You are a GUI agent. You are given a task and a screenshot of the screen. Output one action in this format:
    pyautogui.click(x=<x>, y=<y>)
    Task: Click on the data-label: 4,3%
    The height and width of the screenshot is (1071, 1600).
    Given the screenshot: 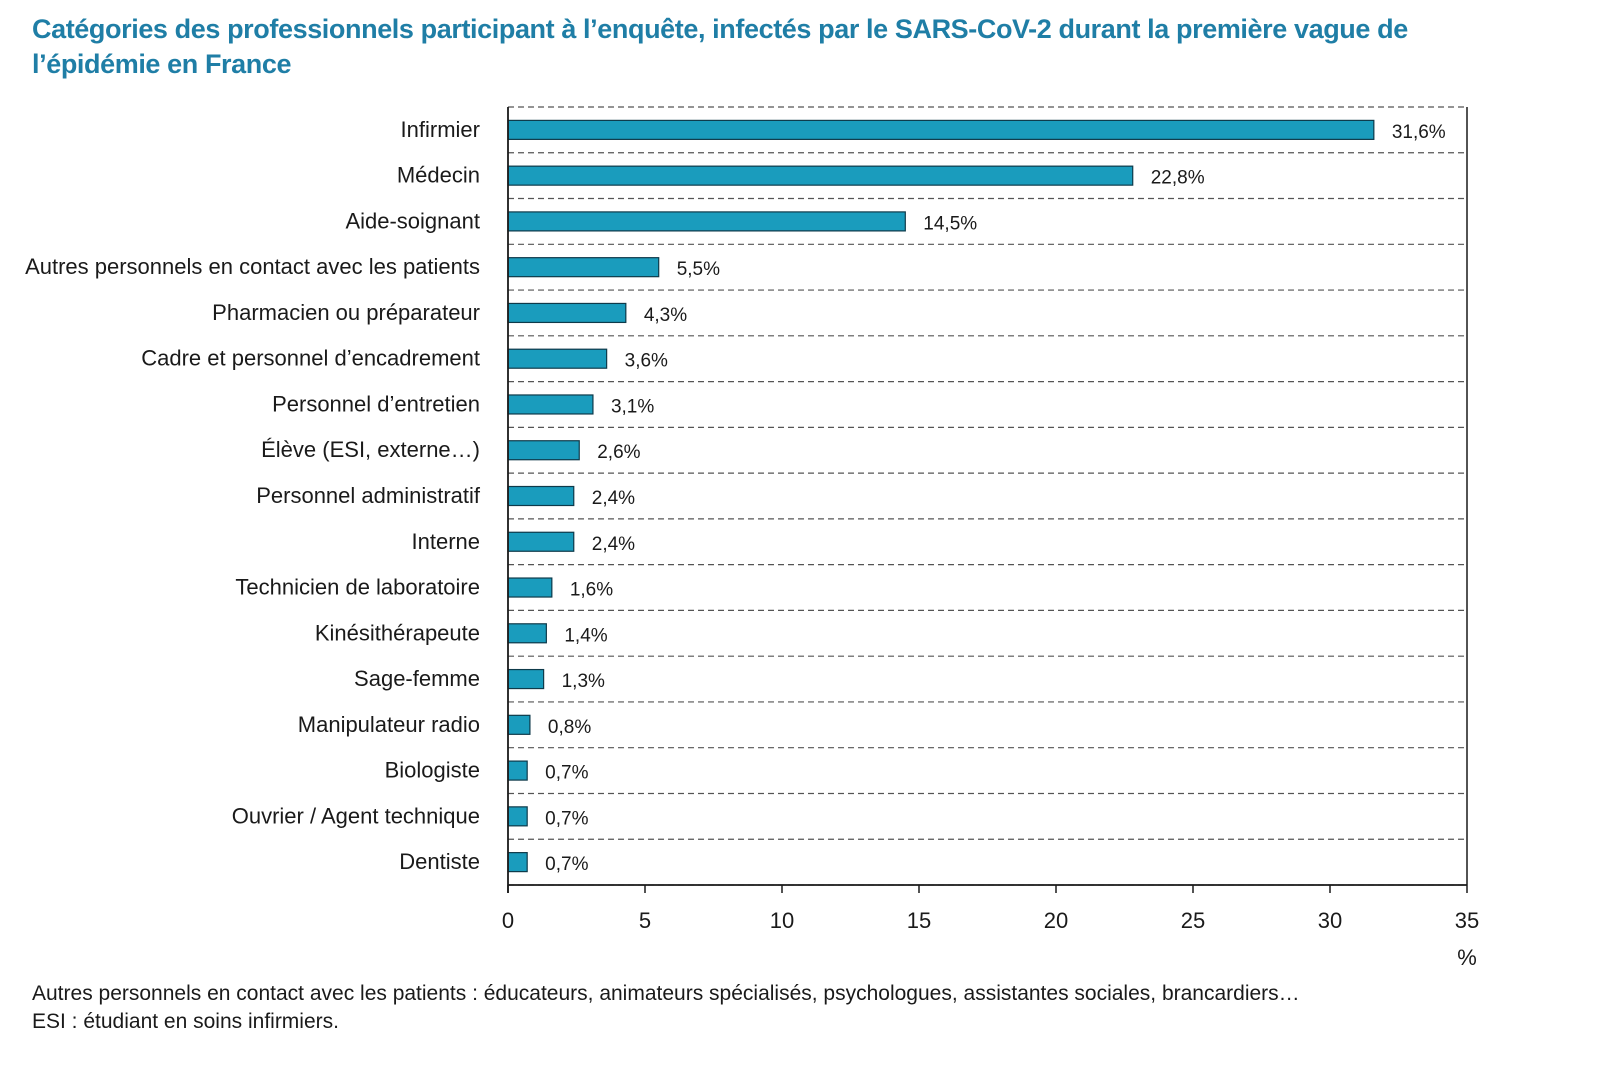 What is the action you would take?
    pyautogui.click(x=665, y=315)
    